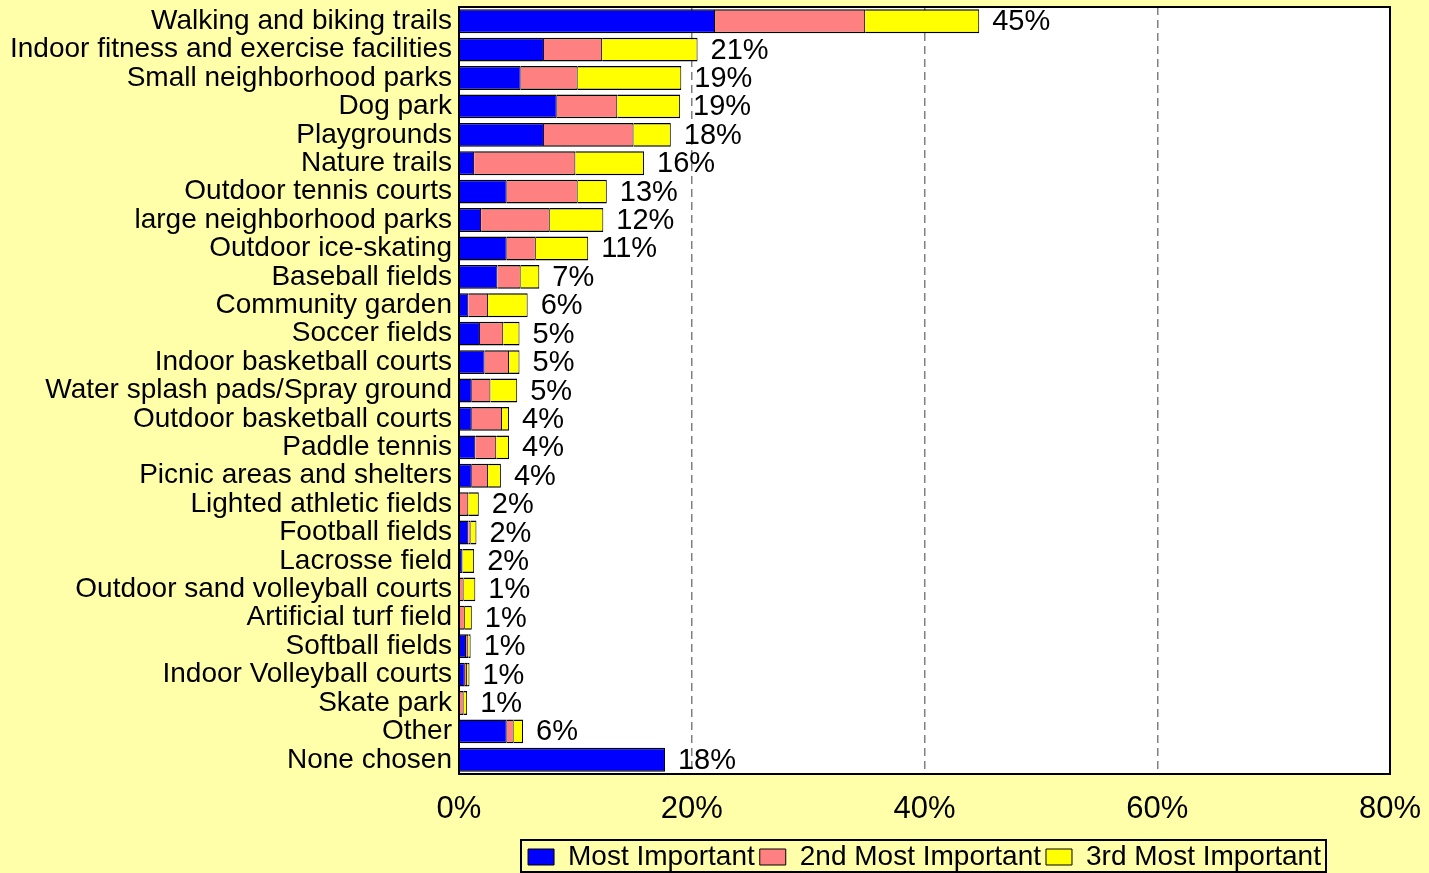  What do you see at coordinates (248, 389) in the screenshot?
I see `y-tick-label: Water splash pads/Spray ground` at bounding box center [248, 389].